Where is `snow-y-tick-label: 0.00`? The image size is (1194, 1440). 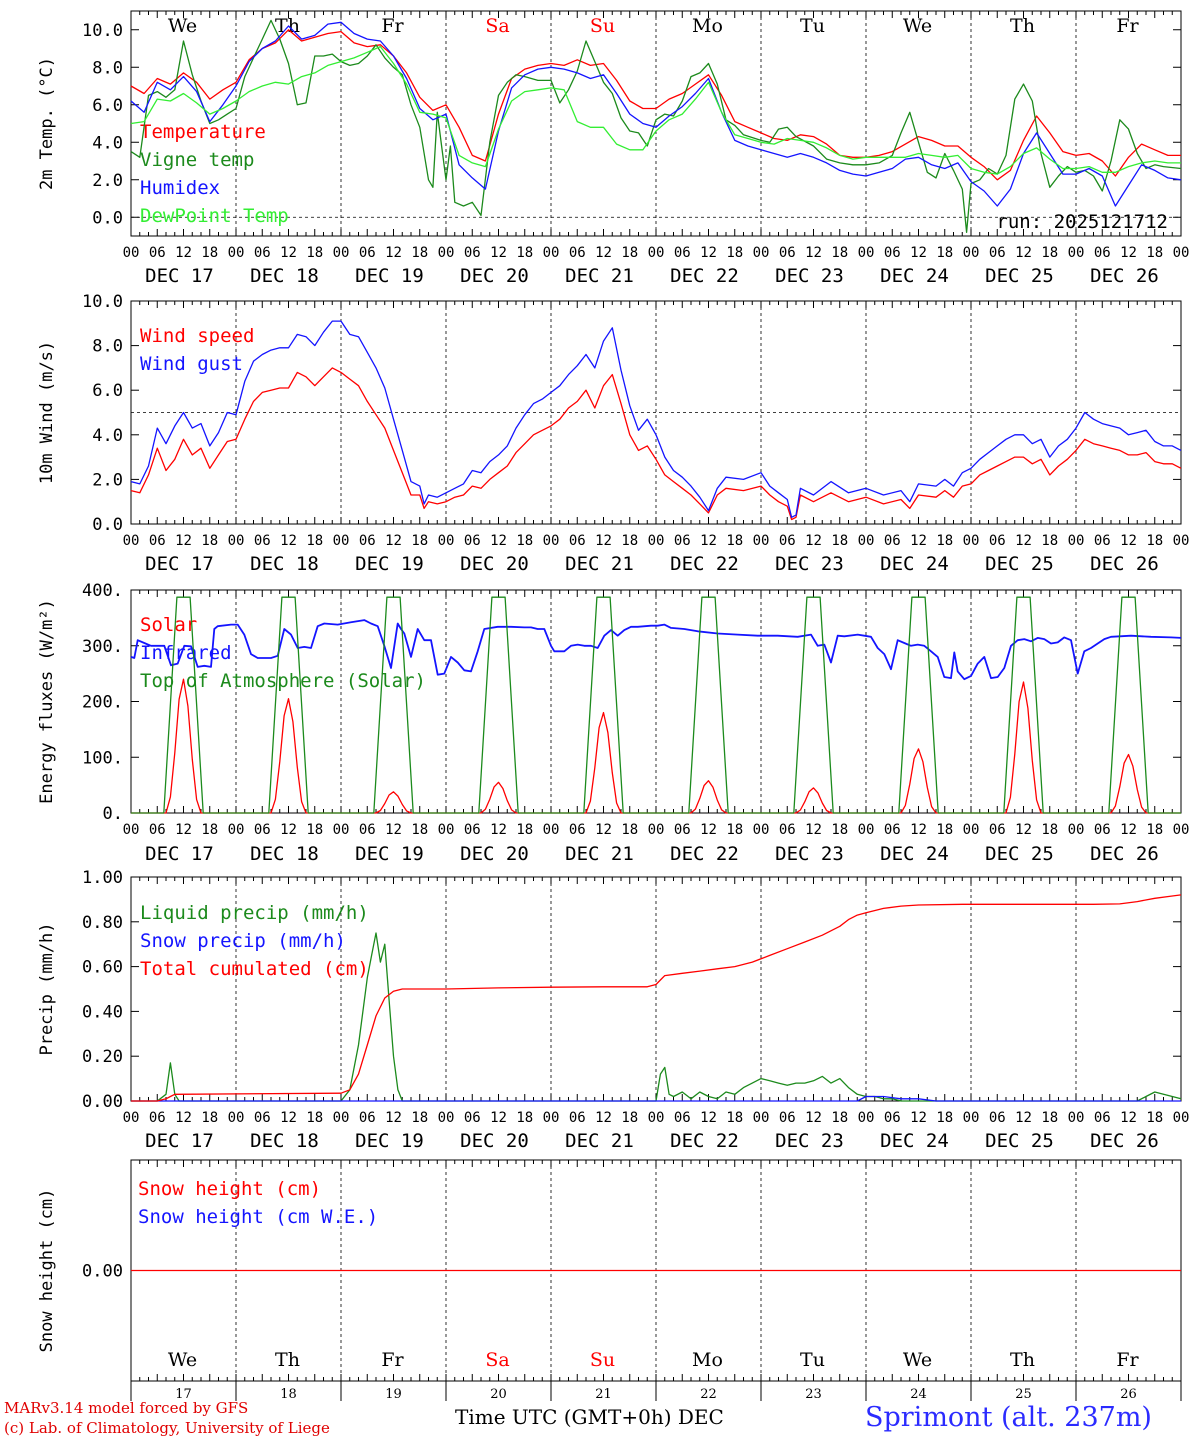
snow-y-tick-label: 0.00 is located at coordinates (102, 1272).